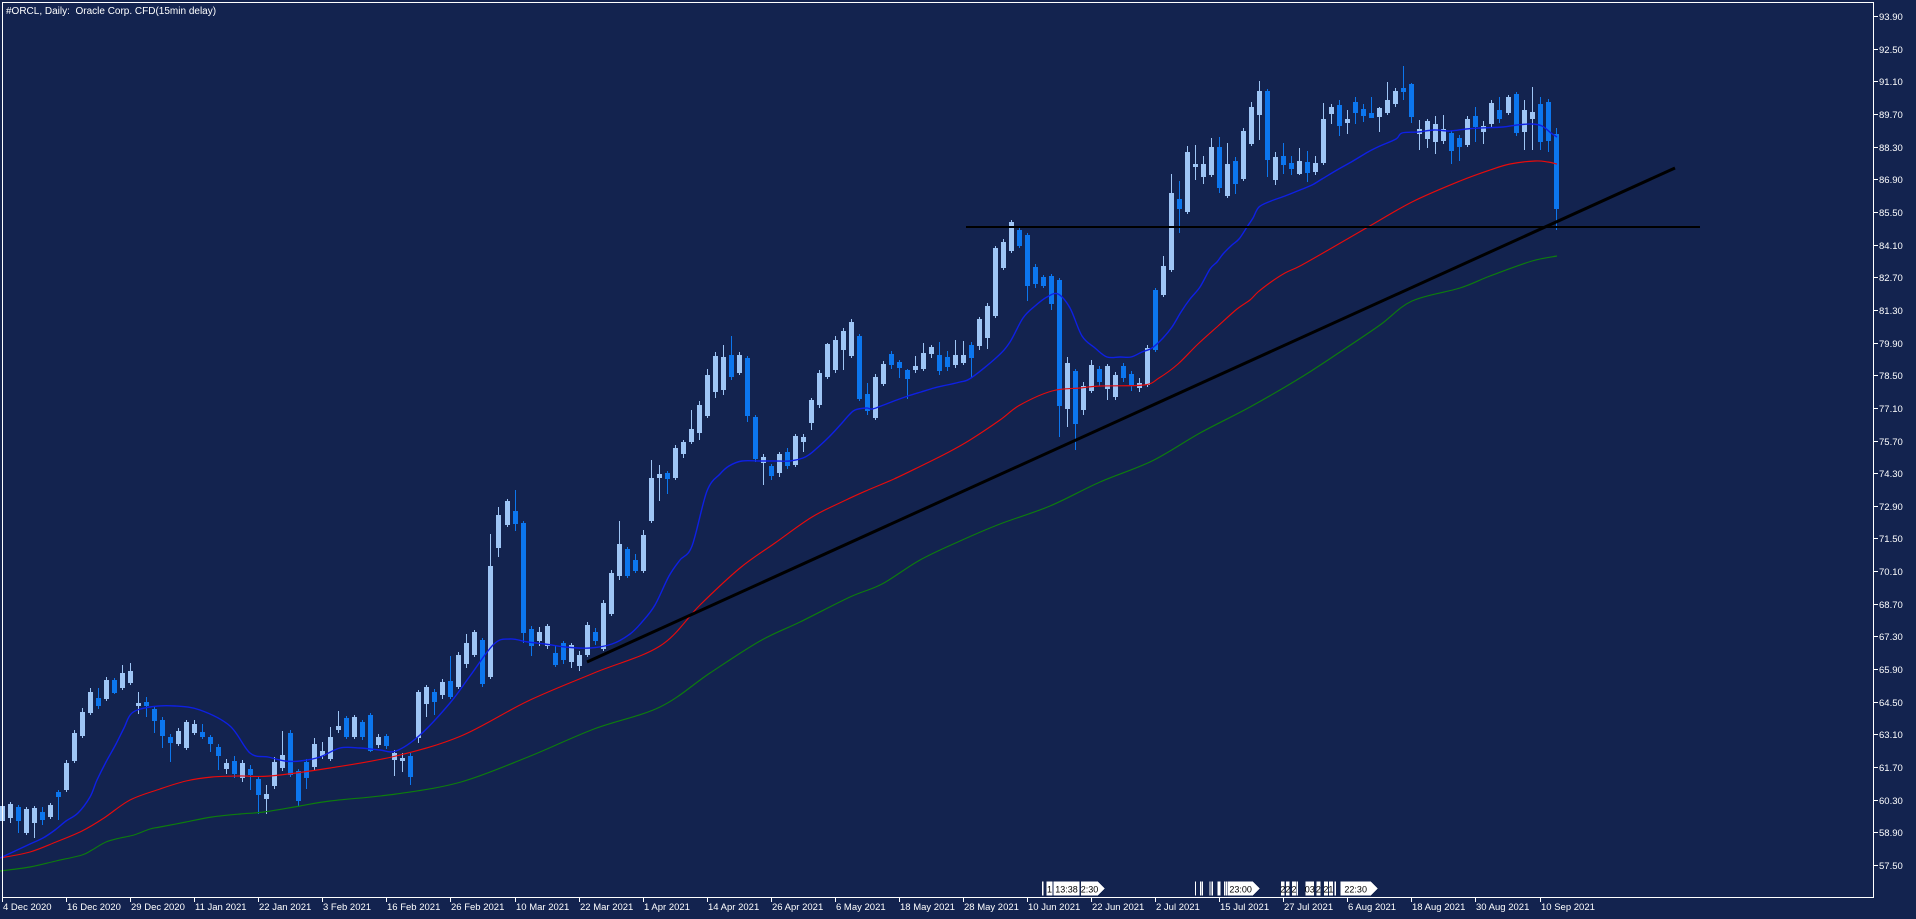 The width and height of the screenshot is (1916, 919). What do you see at coordinates (1891, 637) in the screenshot?
I see `svg-text: 67.30` at bounding box center [1891, 637].